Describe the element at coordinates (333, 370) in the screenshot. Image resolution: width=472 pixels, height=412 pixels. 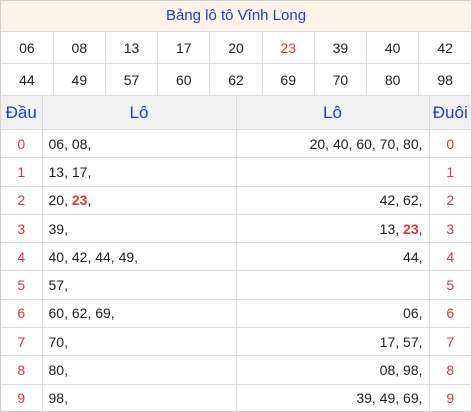
I see `duoi-lo-cell: 08, 98,` at that location.